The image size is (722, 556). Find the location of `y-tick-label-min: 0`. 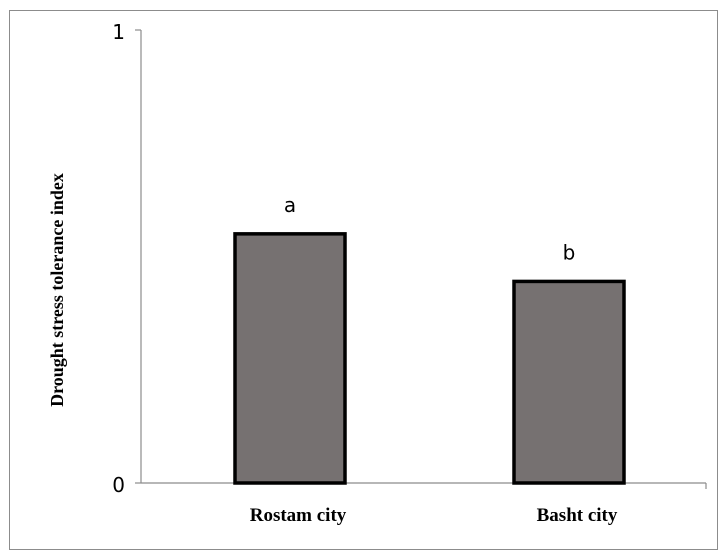

y-tick-label-min: 0 is located at coordinates (118, 485).